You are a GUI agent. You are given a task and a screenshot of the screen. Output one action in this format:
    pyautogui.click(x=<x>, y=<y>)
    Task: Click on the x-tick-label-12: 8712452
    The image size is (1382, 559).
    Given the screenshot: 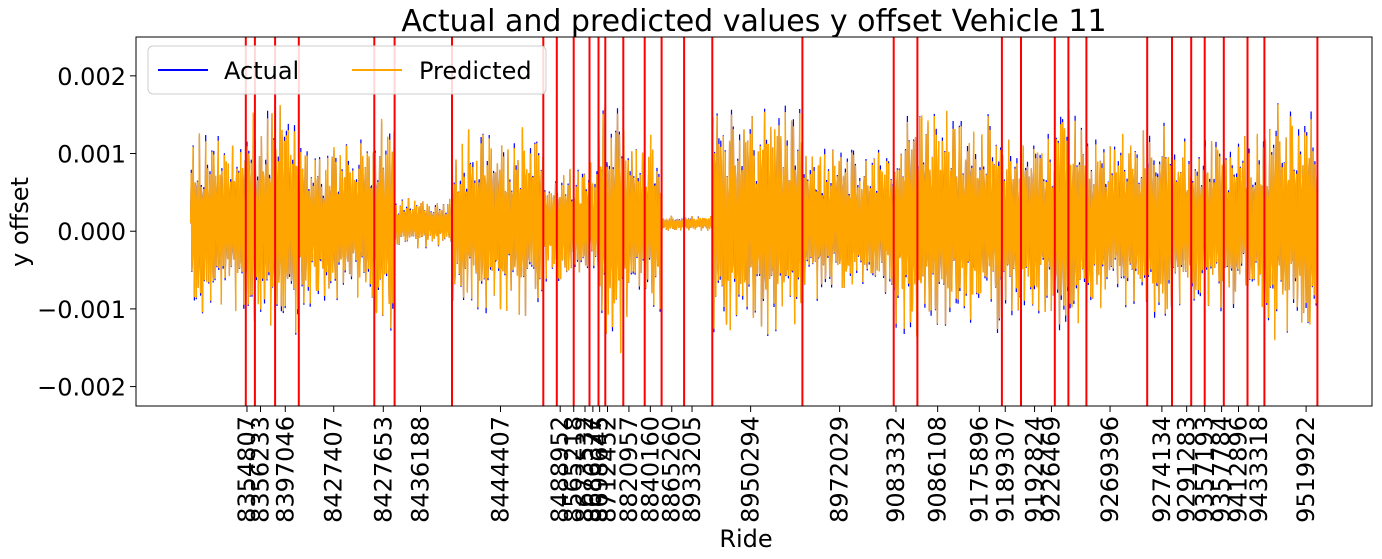 What is the action you would take?
    pyautogui.click(x=608, y=469)
    